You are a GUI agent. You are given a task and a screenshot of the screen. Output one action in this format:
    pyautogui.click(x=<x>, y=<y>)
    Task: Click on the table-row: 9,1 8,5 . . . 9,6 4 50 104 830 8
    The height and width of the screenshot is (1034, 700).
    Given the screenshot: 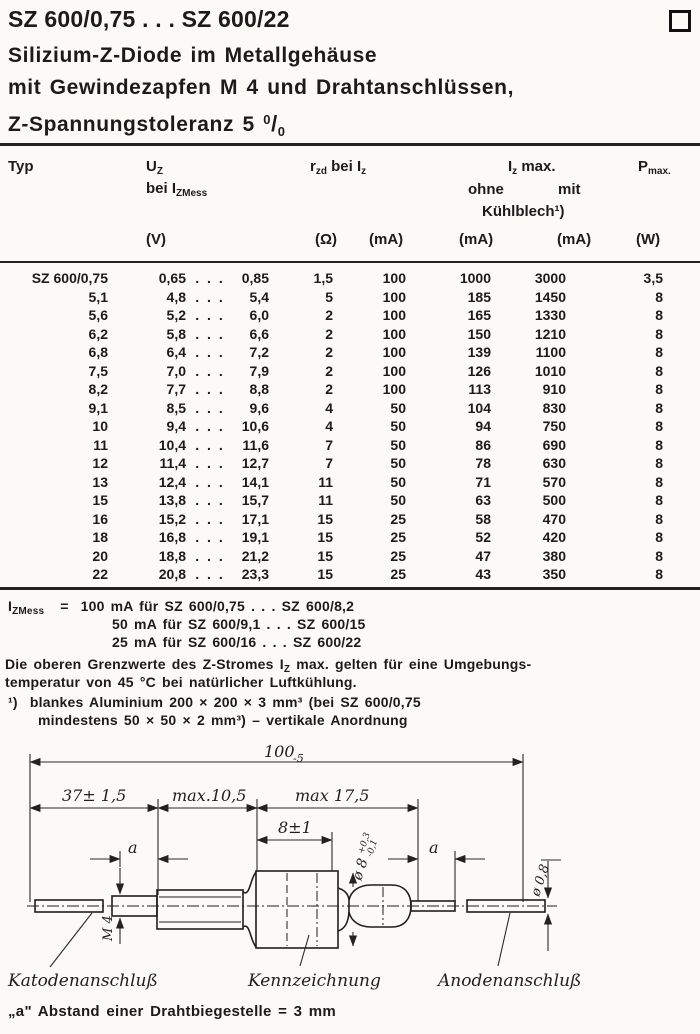 What is the action you would take?
    pyautogui.click(x=339, y=409)
    